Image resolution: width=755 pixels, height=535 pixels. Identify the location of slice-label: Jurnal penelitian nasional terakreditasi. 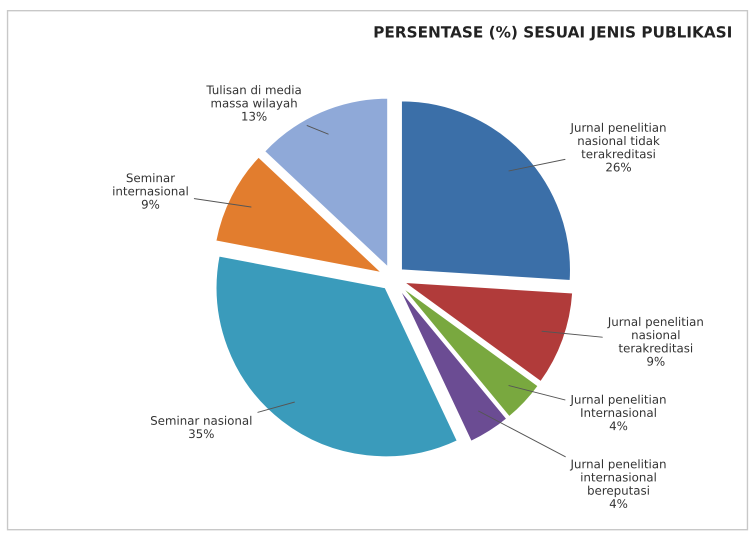
(655, 334).